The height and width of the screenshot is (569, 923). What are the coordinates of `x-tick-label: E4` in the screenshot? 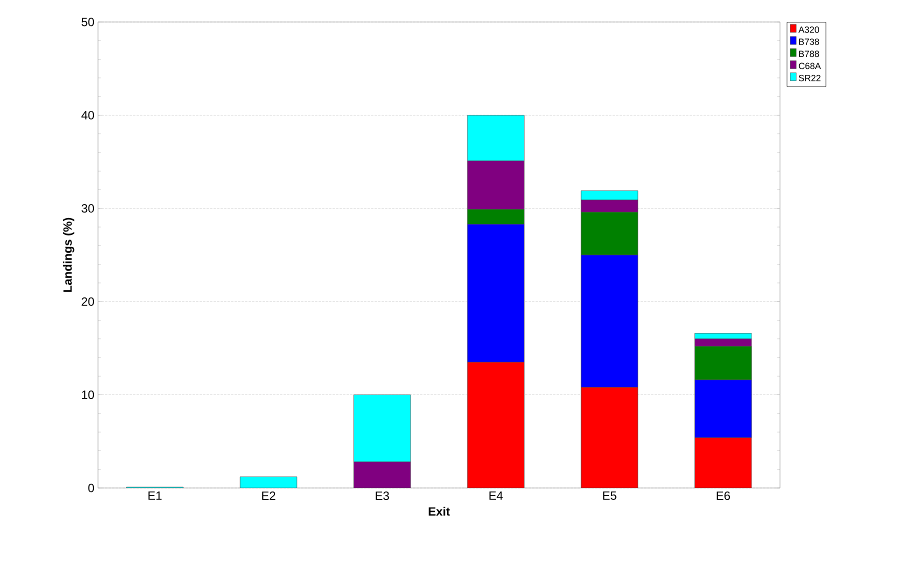 It's located at (496, 496).